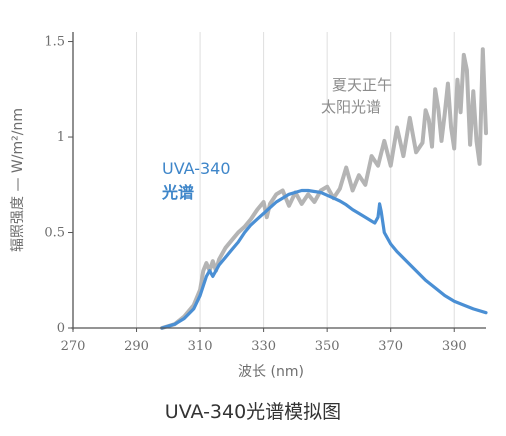  Describe the element at coordinates (351, 107) in the screenshot. I see `sunlight-annotation-line2: 太阳光谱` at that location.